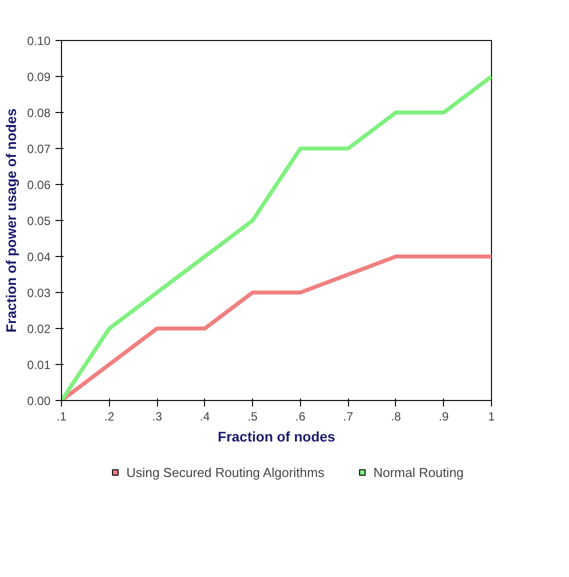  I want to click on y-tick-label: 0.01, so click(39, 365).